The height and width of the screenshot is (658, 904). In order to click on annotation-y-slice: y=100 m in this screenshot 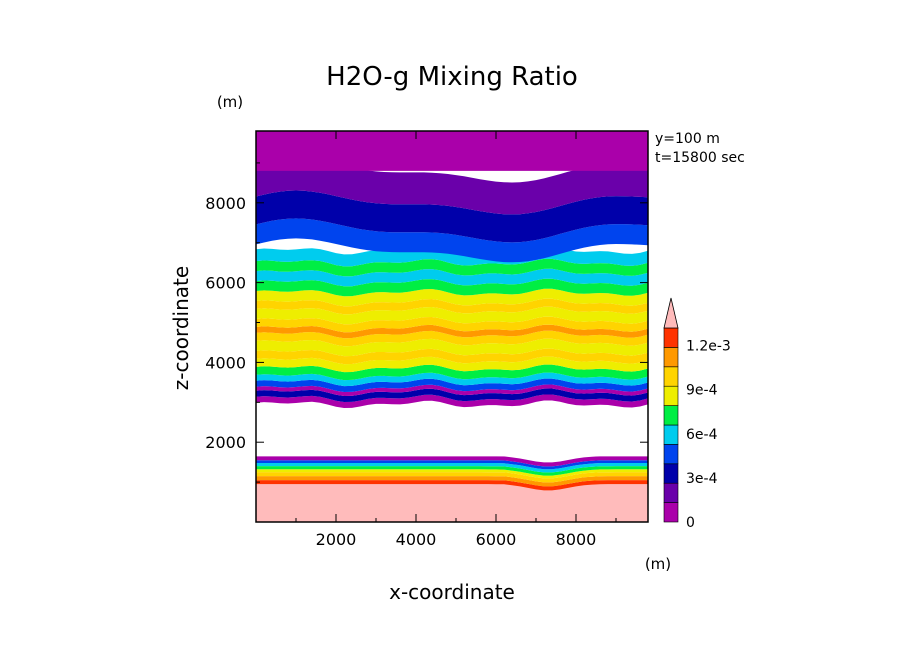, I will do `click(687, 139)`.